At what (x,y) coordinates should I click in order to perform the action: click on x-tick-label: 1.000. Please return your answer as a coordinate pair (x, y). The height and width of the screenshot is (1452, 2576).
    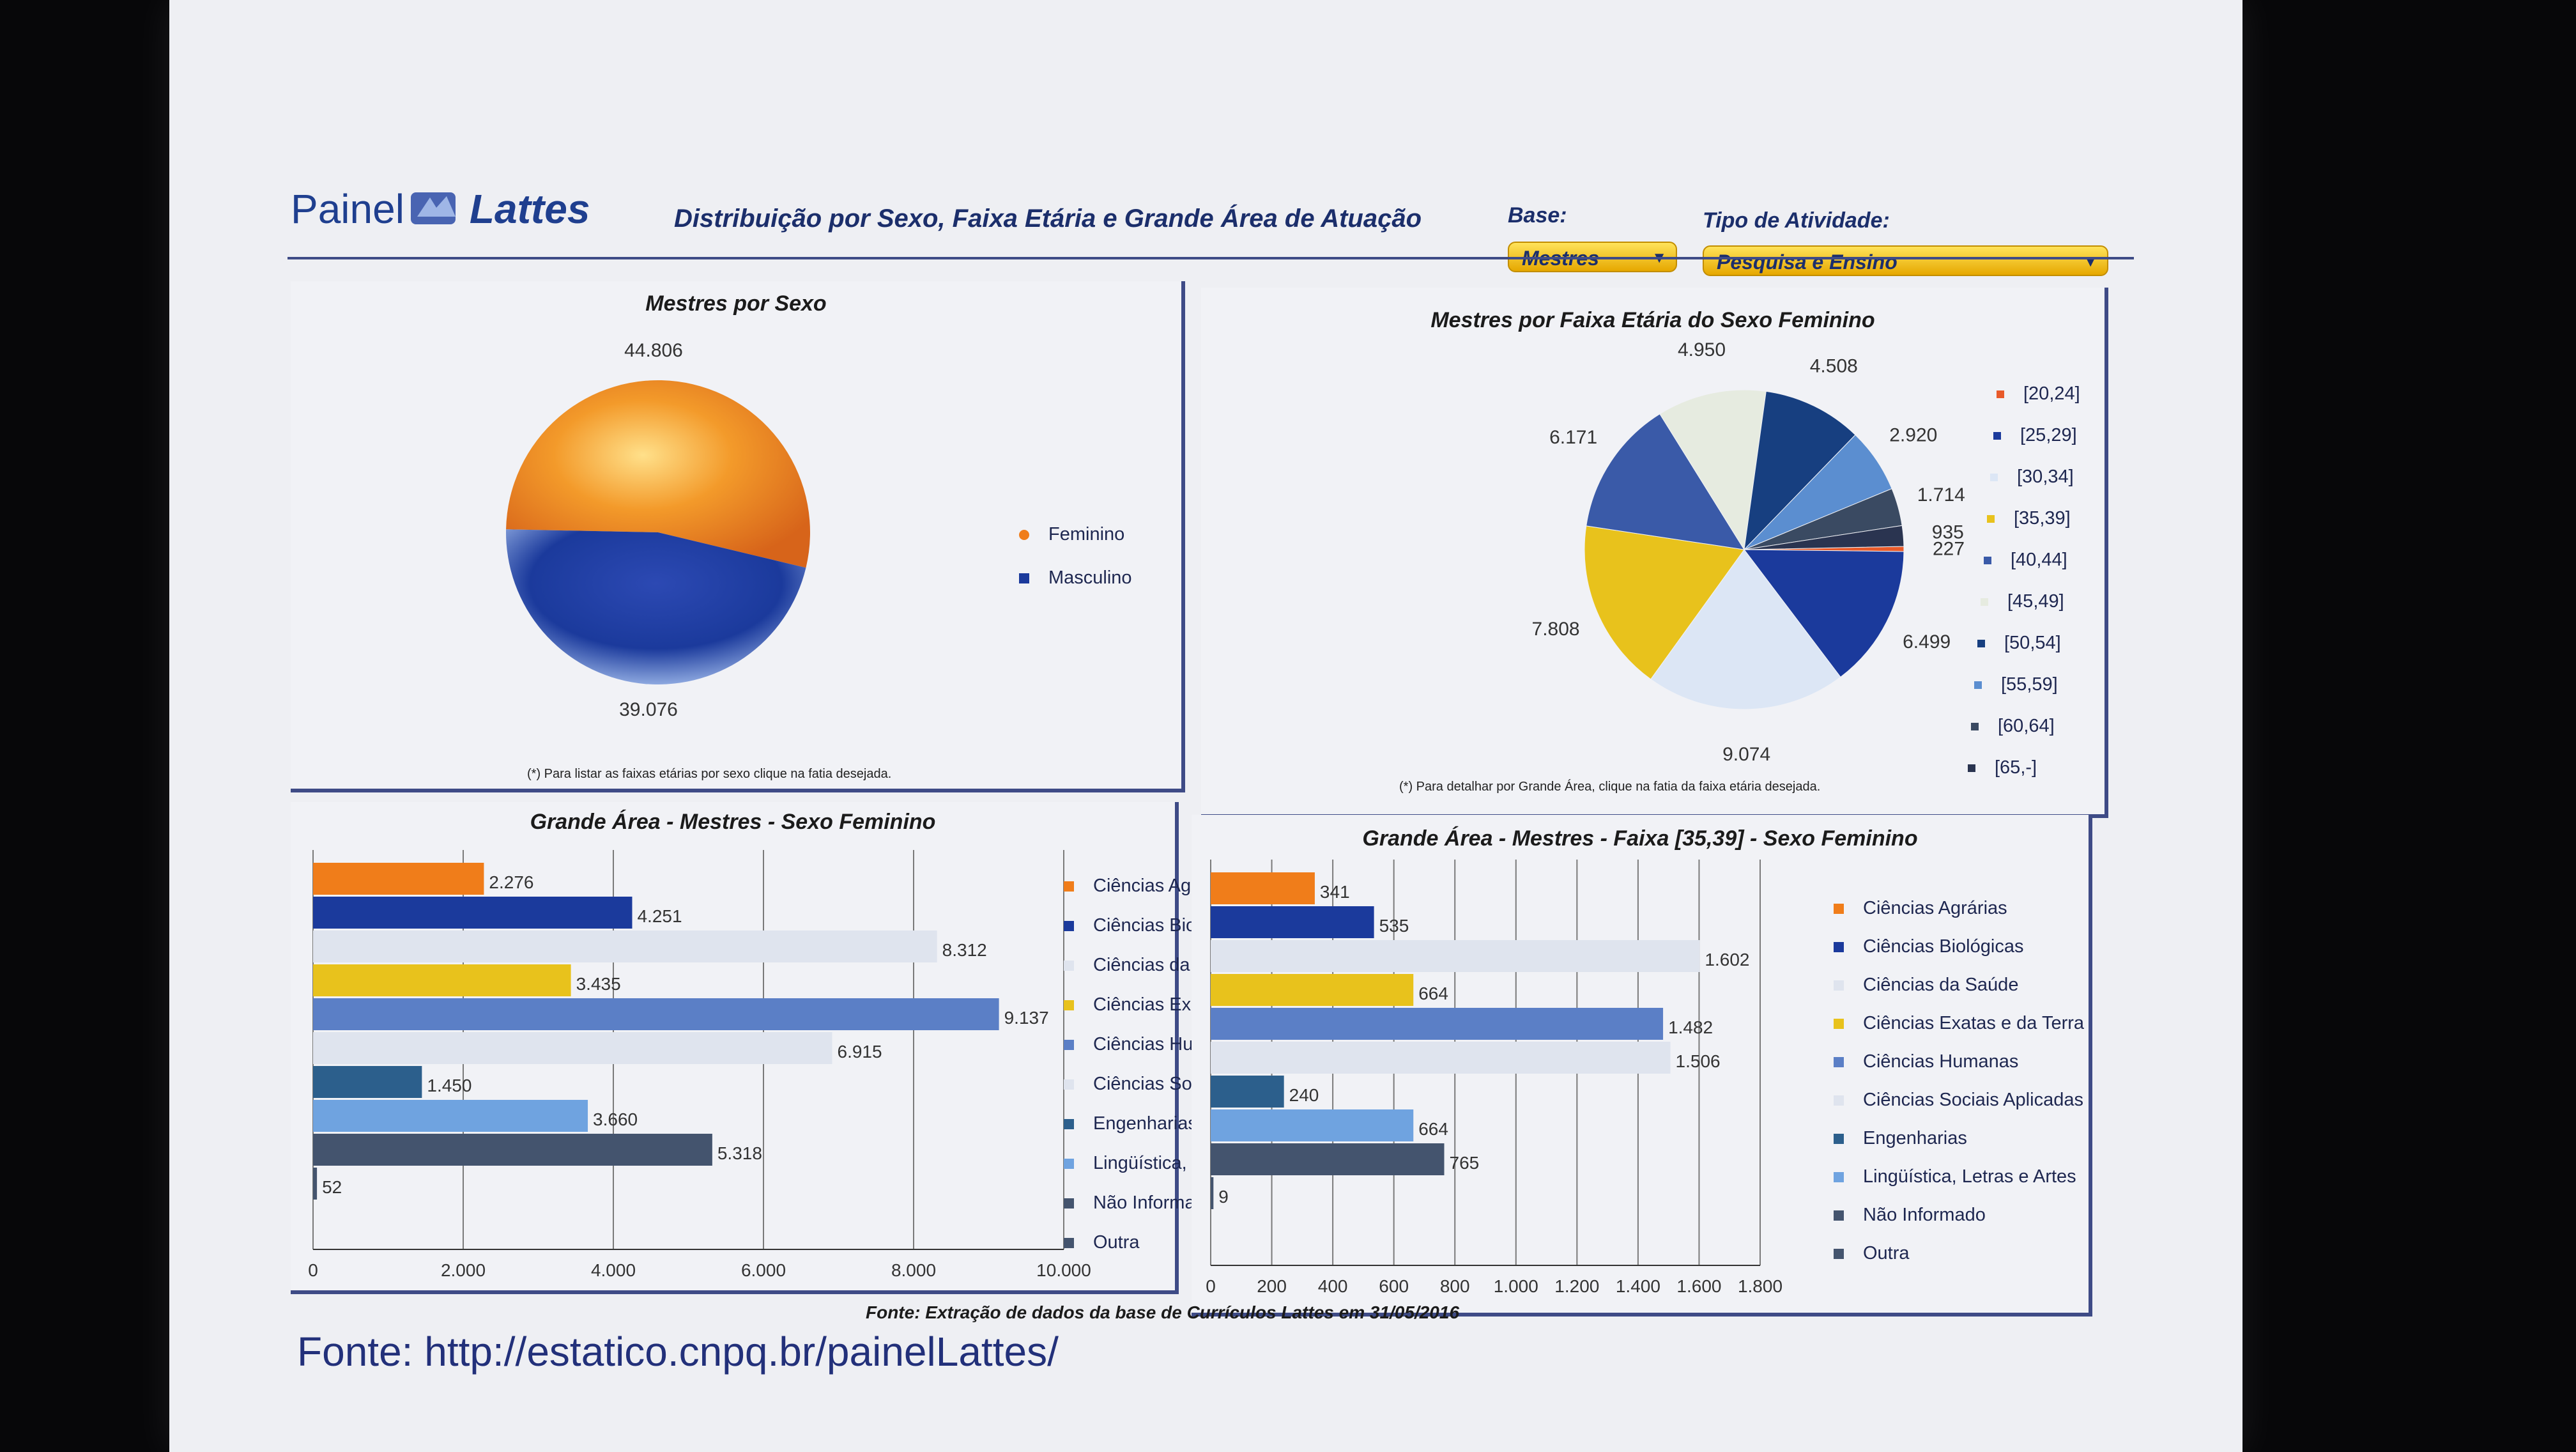
    Looking at the image, I should click on (1516, 1286).